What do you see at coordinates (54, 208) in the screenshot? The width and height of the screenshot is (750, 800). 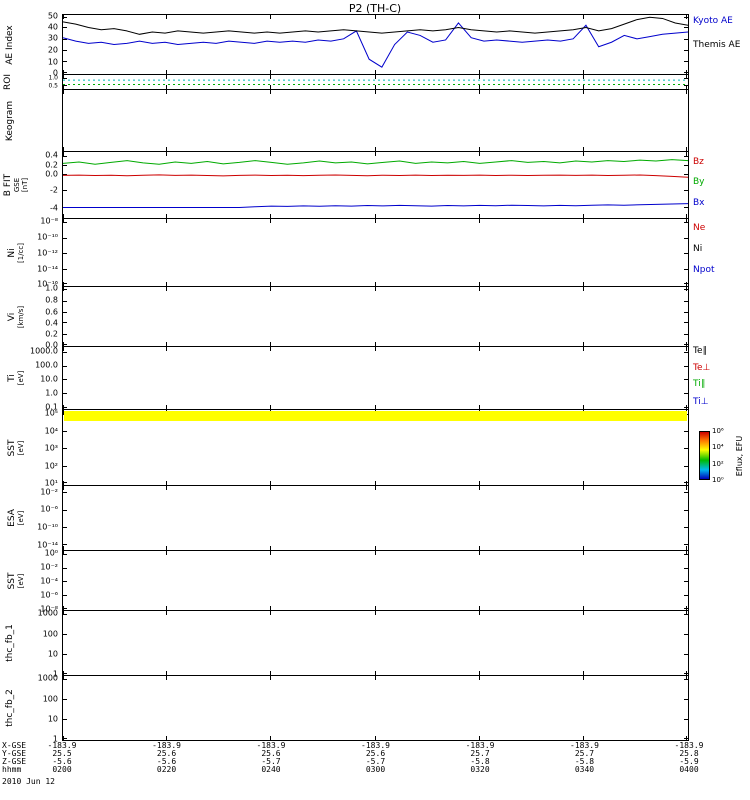 I see `y-tick-label-bfit: -4` at bounding box center [54, 208].